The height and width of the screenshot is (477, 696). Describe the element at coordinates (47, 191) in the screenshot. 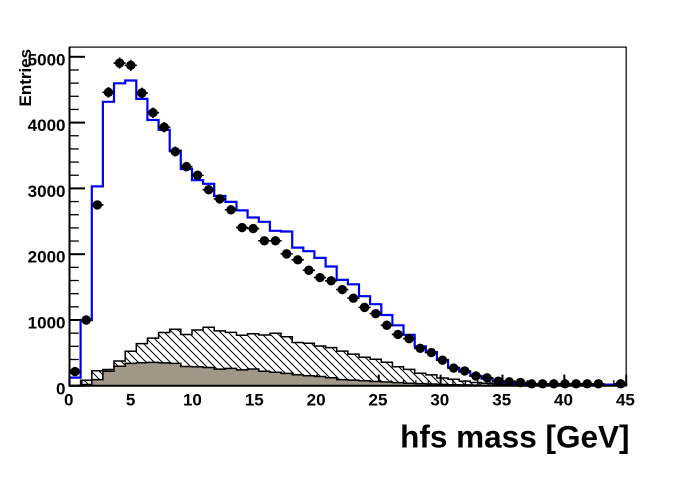

I see `svg-text: 3000` at that location.